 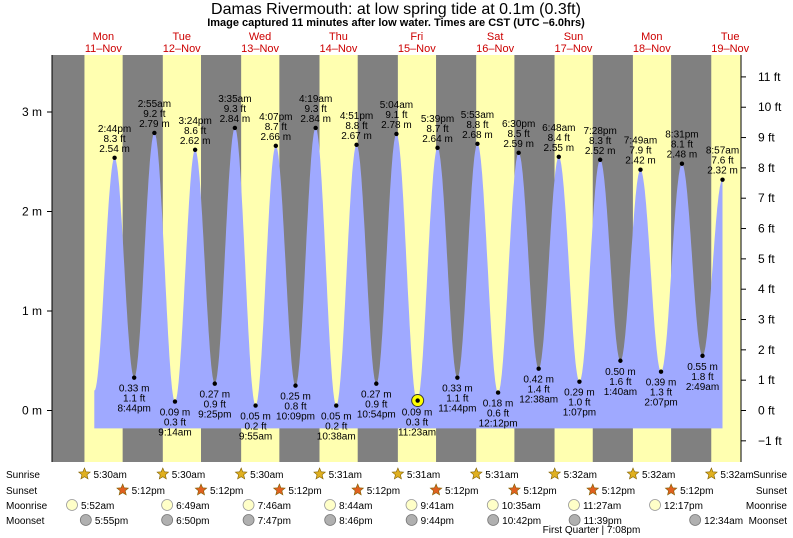 What do you see at coordinates (416, 37) in the screenshot?
I see `day-name-label: Fri` at bounding box center [416, 37].